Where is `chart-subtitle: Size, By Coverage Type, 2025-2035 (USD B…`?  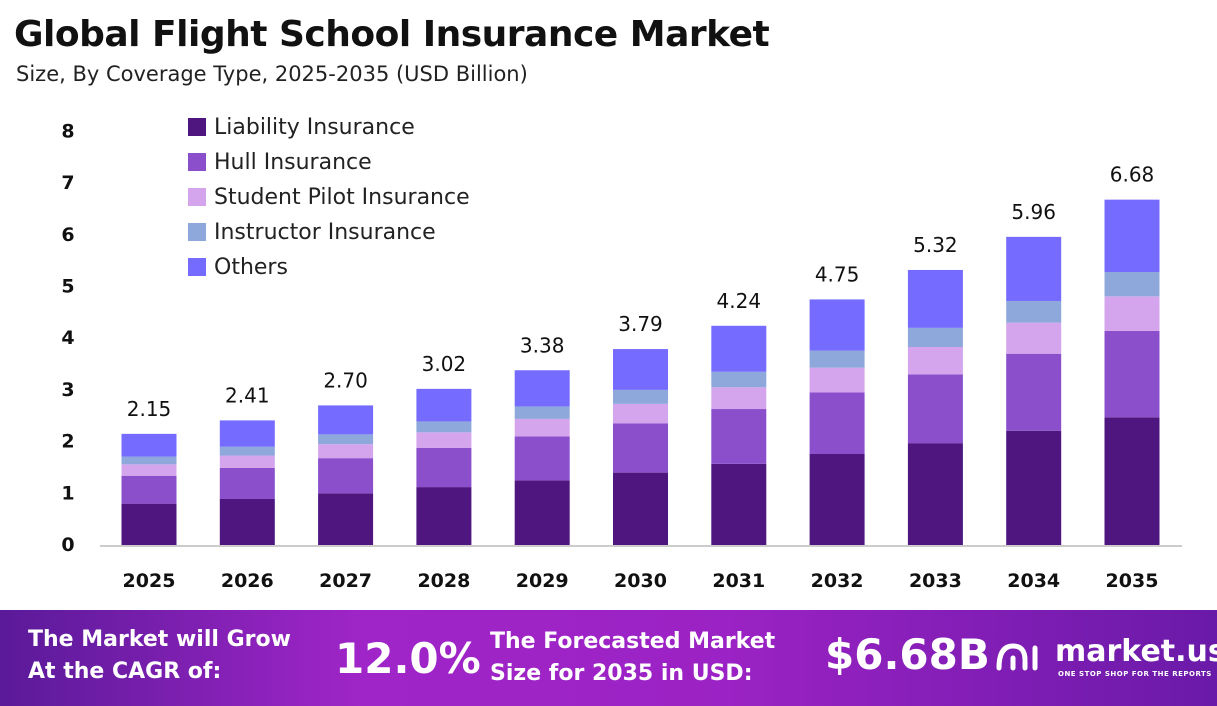
chart-subtitle: Size, By Coverage Type, 2025-2035 (USD B… is located at coordinates (272, 74).